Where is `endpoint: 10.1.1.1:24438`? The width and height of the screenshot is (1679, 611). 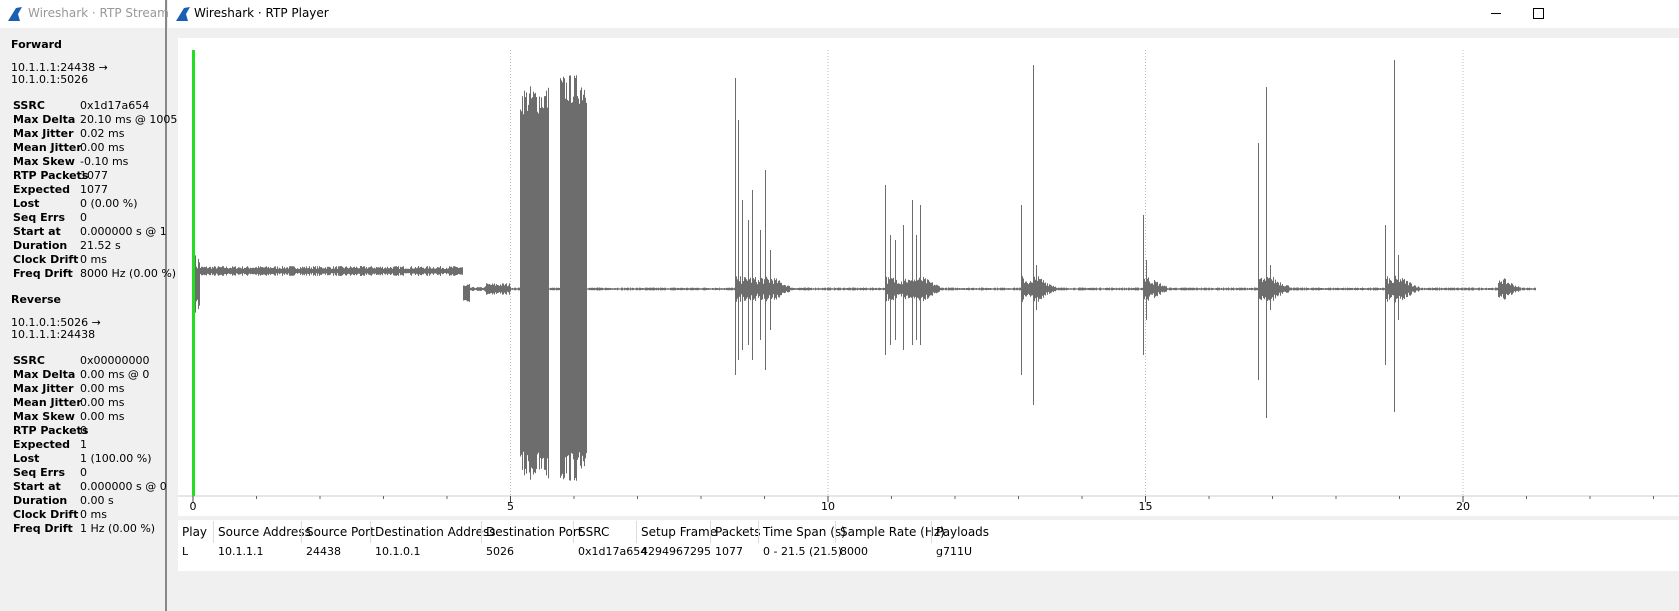
endpoint: 10.1.1.1:24438 is located at coordinates (53, 334).